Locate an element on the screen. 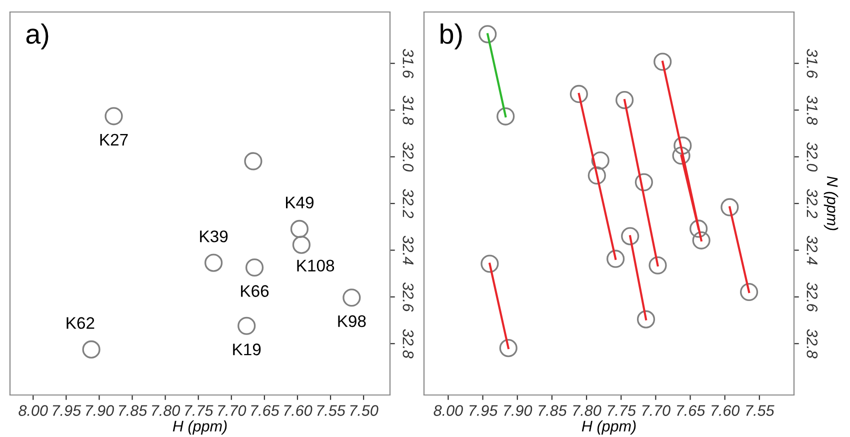 This screenshot has height=437, width=850. annotation: K39 is located at coordinates (214, 236).